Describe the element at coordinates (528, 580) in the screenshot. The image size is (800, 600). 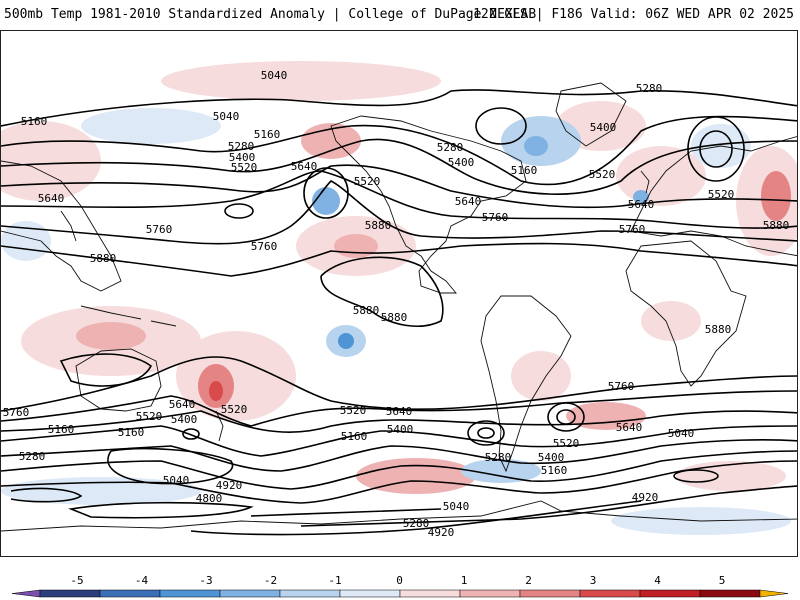
I see `colorbar-tick-label: 2` at that location.